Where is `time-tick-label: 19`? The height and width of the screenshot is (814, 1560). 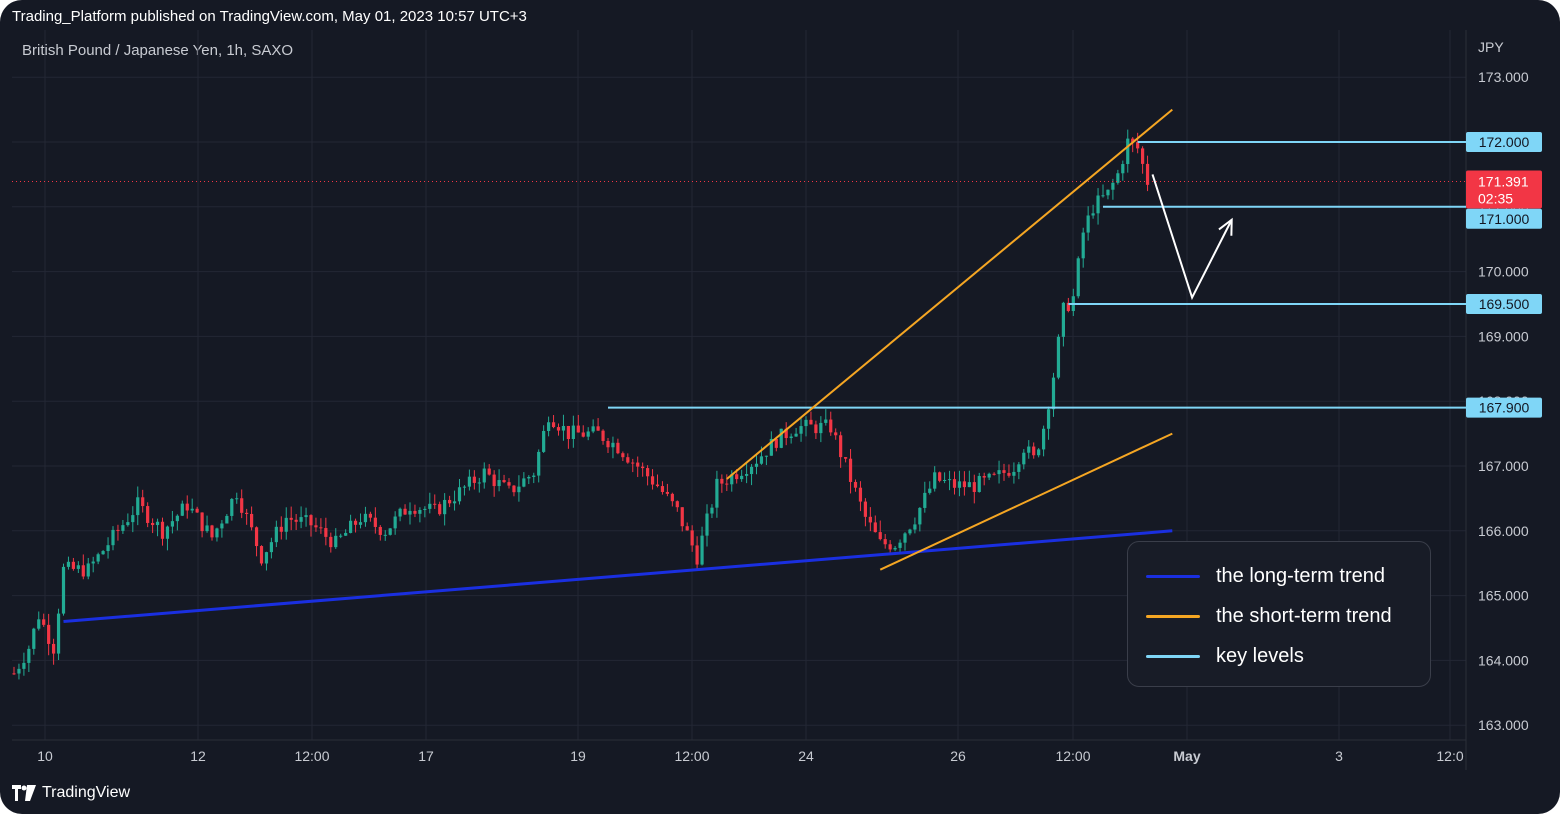 time-tick-label: 19 is located at coordinates (578, 756).